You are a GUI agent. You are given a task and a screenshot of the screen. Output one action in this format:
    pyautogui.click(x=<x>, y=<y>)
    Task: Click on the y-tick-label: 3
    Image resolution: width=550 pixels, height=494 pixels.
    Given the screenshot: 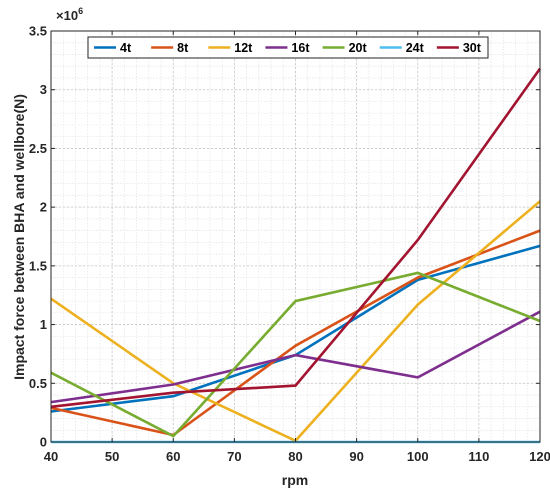 What is the action you would take?
    pyautogui.click(x=43, y=89)
    